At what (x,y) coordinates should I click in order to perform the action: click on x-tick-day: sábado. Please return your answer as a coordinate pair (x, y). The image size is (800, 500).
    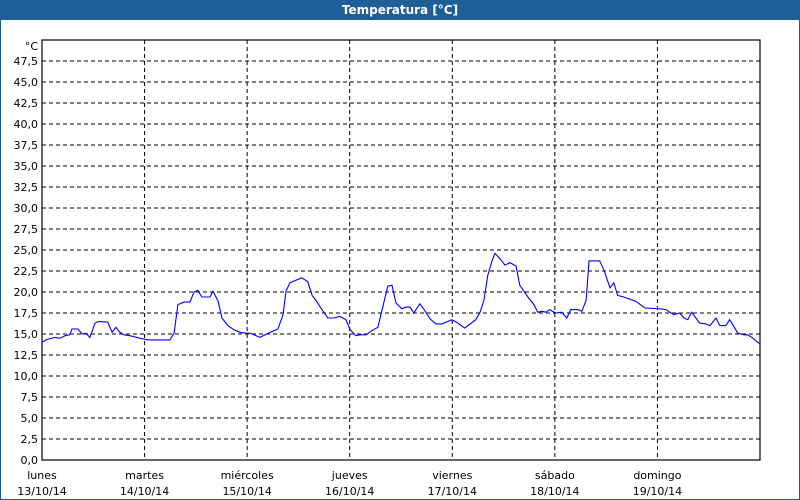
    Looking at the image, I should click on (555, 475).